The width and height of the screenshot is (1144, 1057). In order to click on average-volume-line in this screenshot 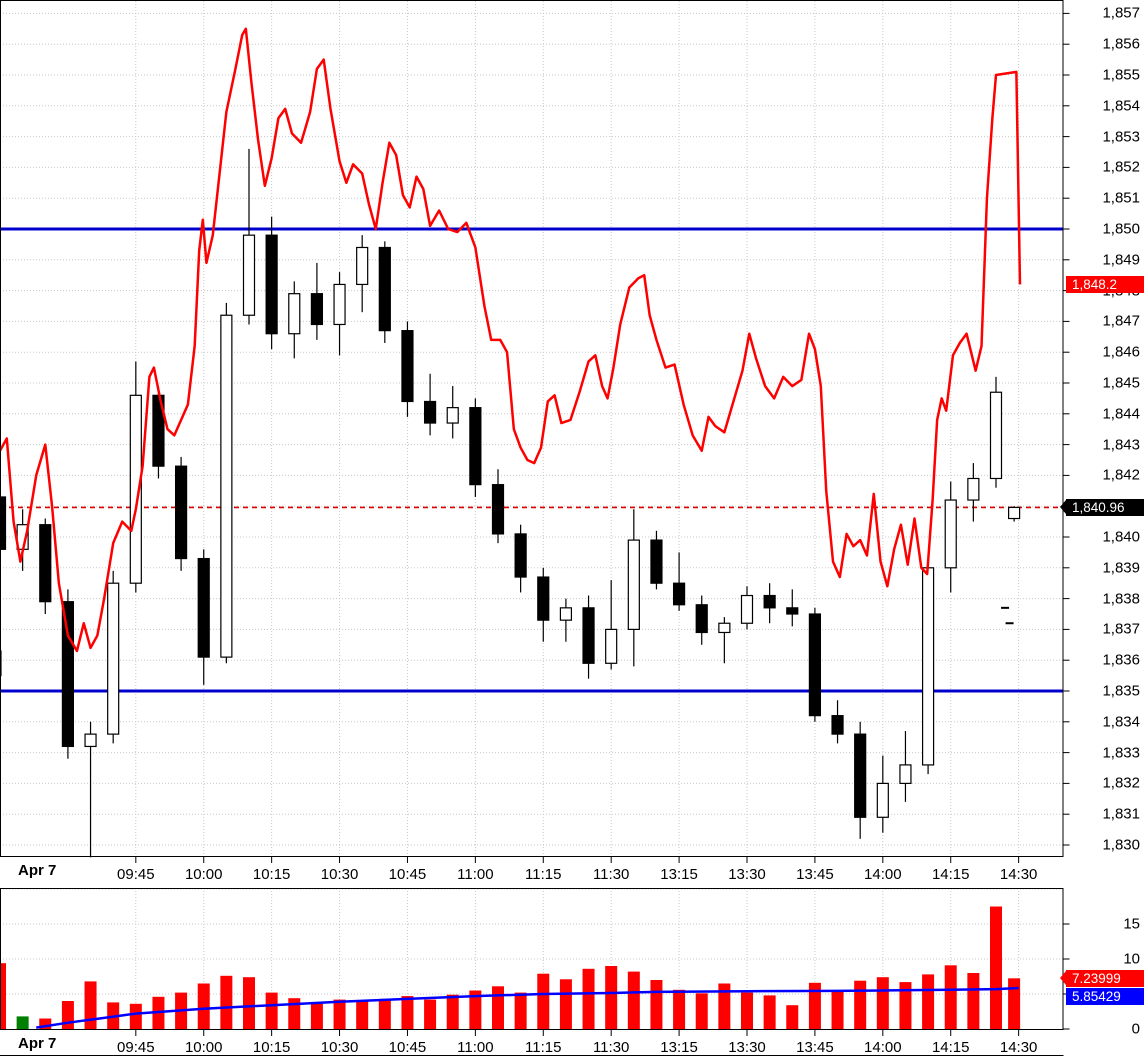, I will do `click(527, 1007)`.